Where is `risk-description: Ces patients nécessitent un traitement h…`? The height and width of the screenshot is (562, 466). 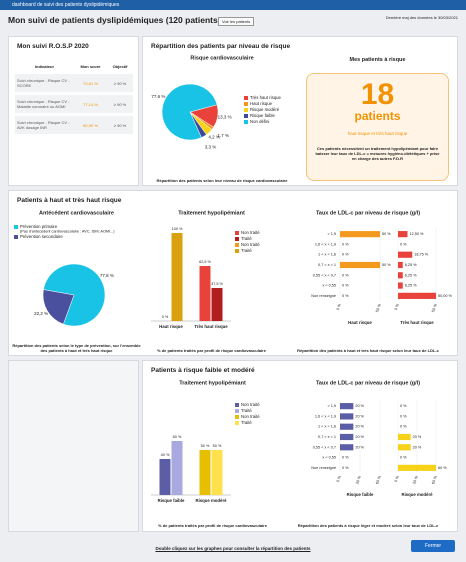
risk-description: Ces patients nécessitent un traitement h… is located at coordinates (377, 153).